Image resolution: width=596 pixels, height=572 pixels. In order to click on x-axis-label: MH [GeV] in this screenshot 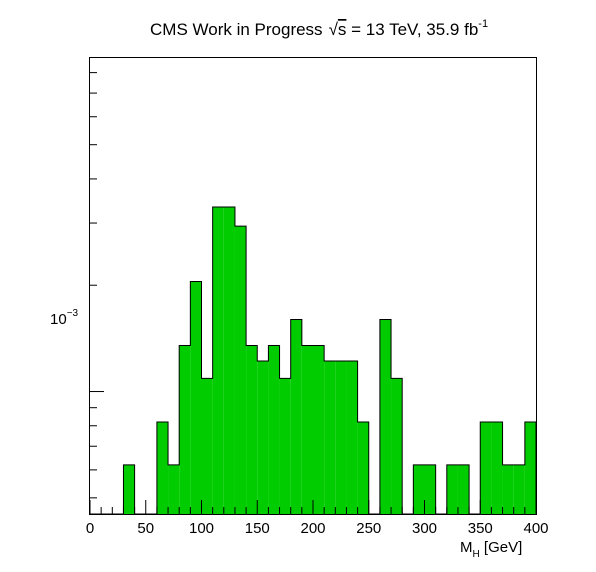, I will do `click(491, 549)`.